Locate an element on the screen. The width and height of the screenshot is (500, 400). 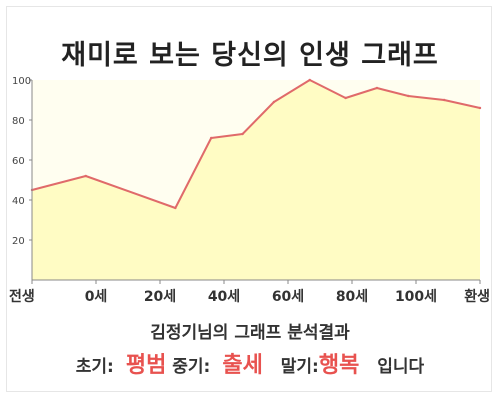
early-label: 초기: is located at coordinates (94, 367).